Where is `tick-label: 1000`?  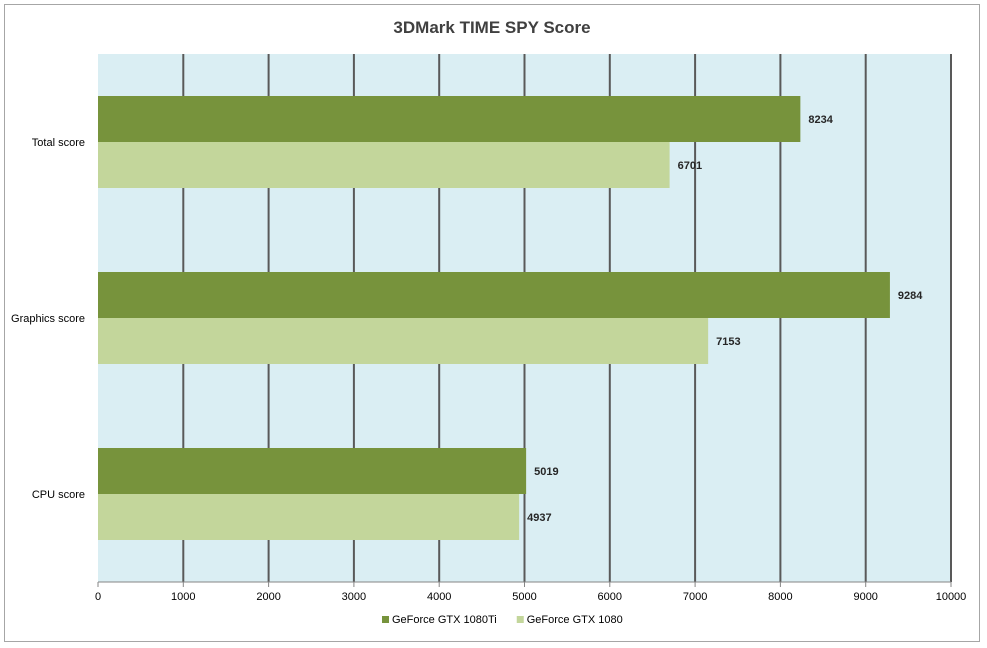
tick-label: 1000 is located at coordinates (183, 597).